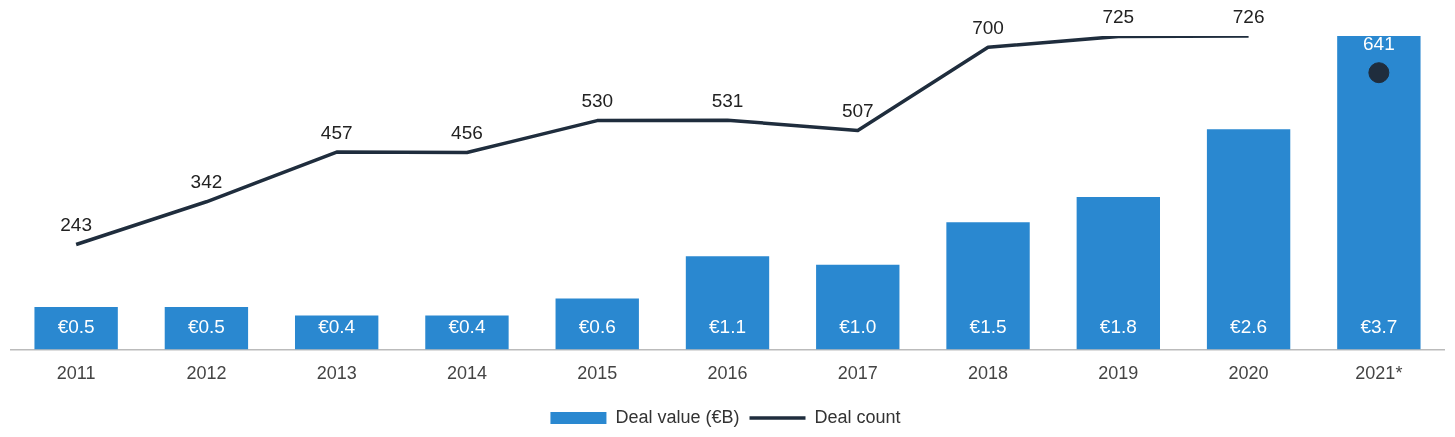 Image resolution: width=1455 pixels, height=437 pixels. What do you see at coordinates (857, 416) in the screenshot?
I see `legend-label: Deal count` at bounding box center [857, 416].